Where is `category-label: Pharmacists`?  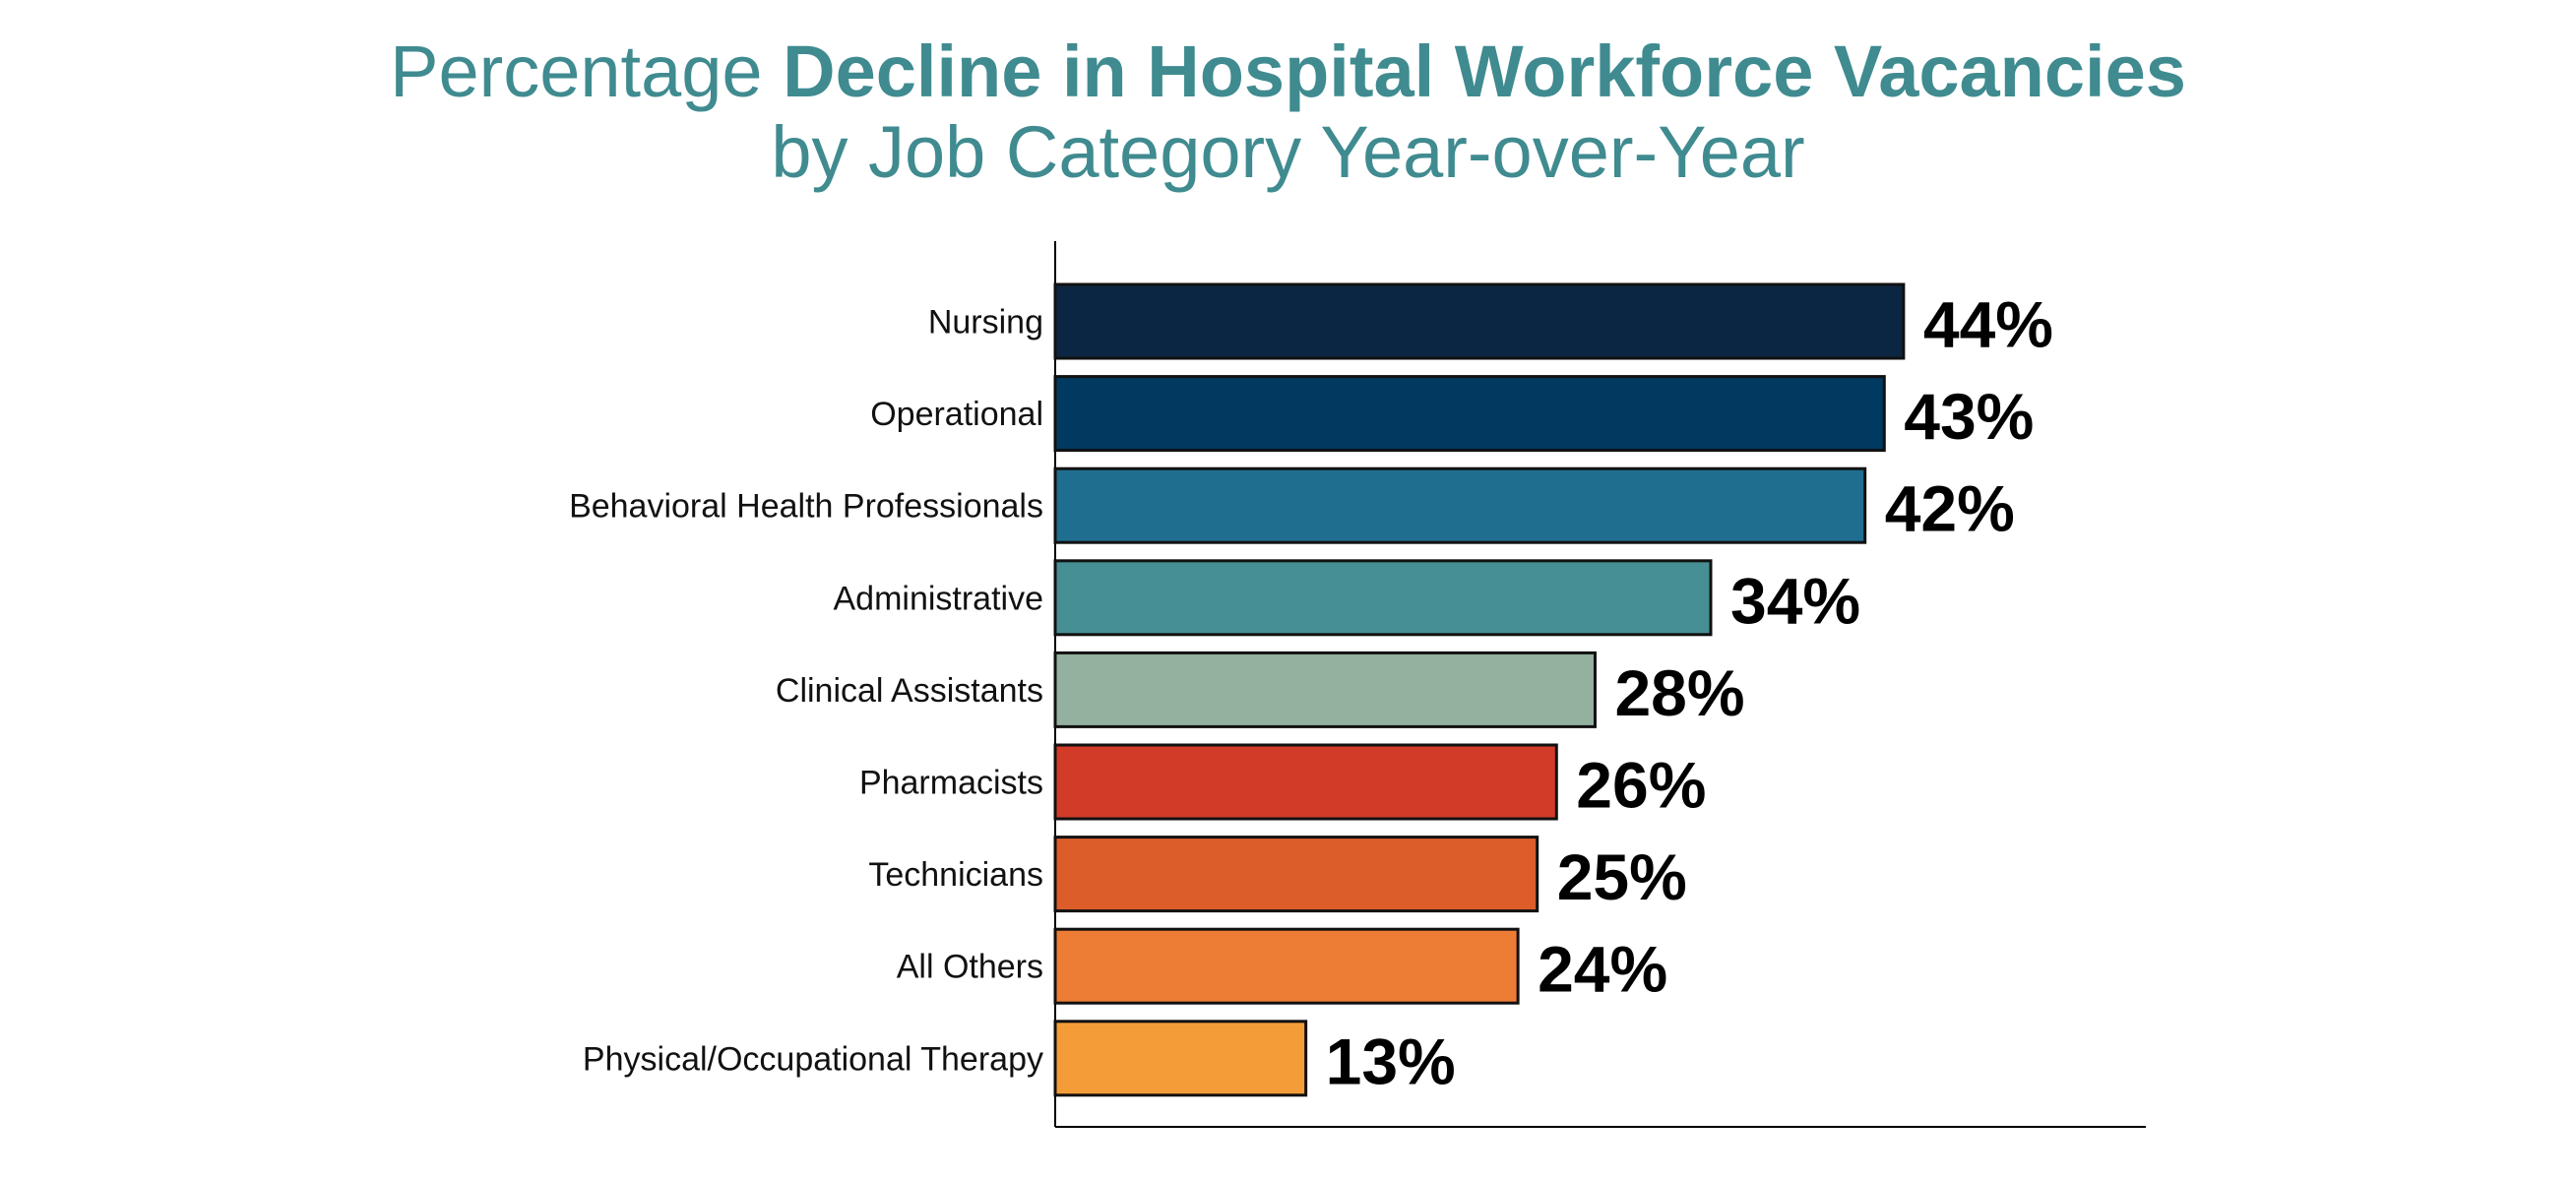 category-label: Pharmacists is located at coordinates (951, 783).